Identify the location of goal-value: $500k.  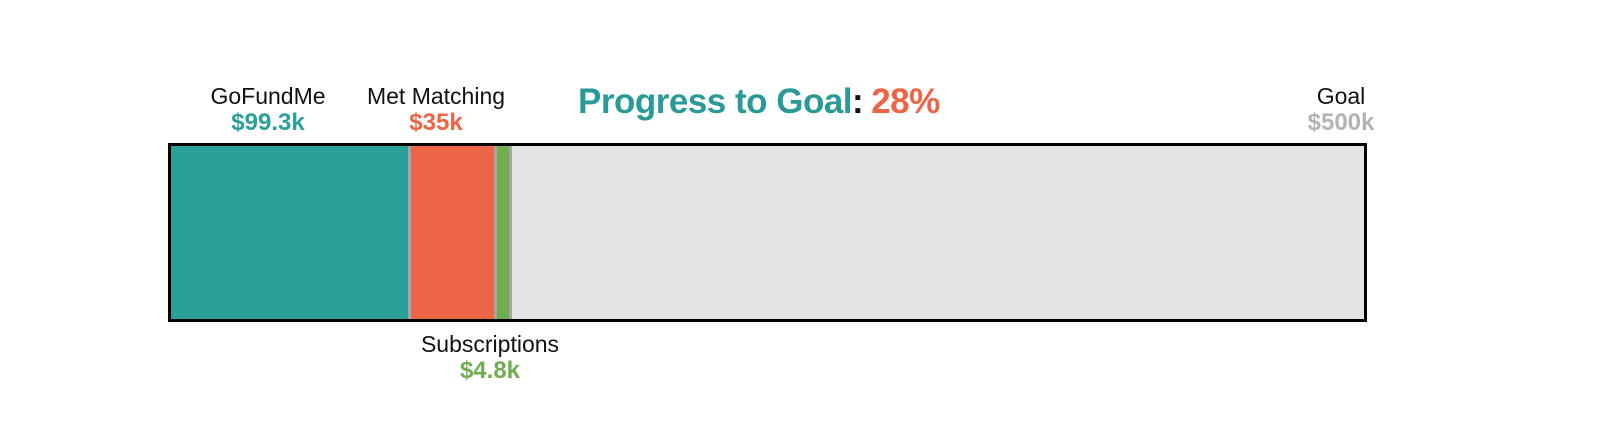
(1341, 122).